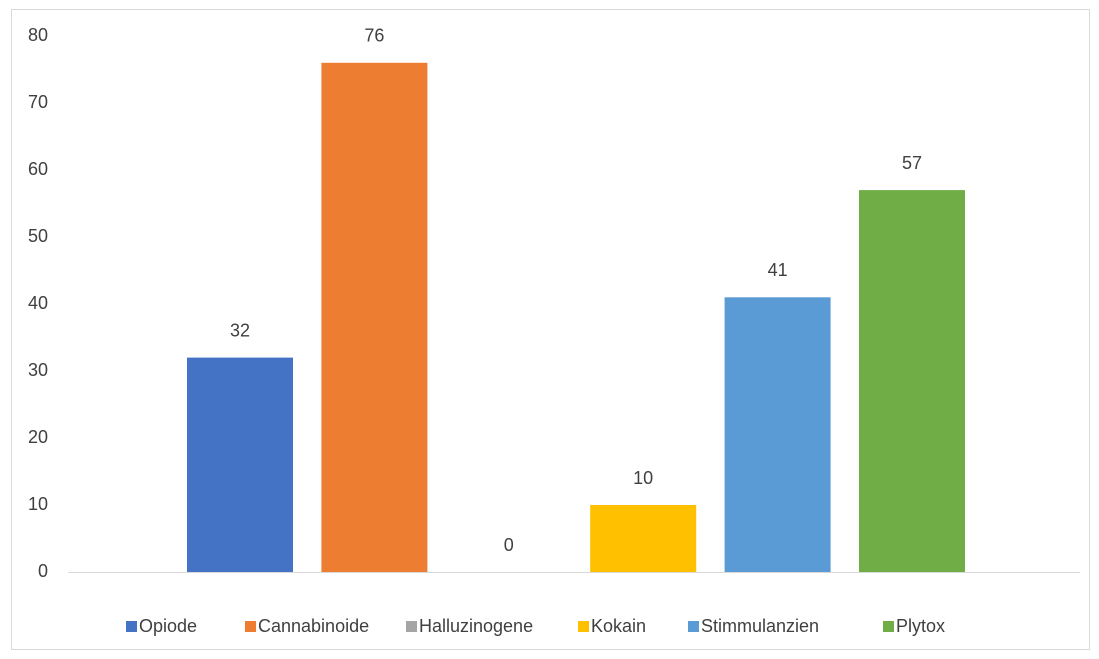 This screenshot has height=659, width=1099. What do you see at coordinates (476, 626) in the screenshot?
I see `legend-label: Halluzinogene` at bounding box center [476, 626].